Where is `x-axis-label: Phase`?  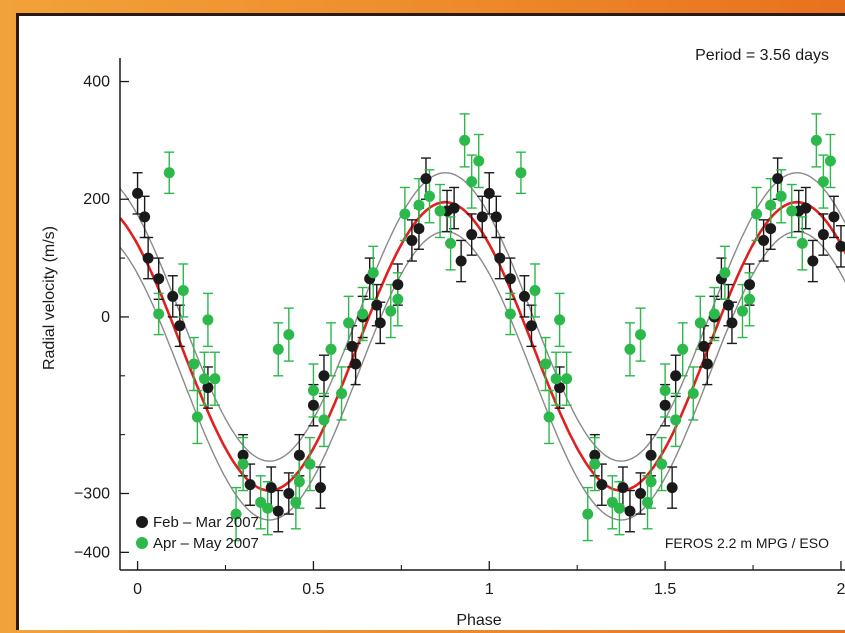
x-axis-label: Phase is located at coordinates (478, 620).